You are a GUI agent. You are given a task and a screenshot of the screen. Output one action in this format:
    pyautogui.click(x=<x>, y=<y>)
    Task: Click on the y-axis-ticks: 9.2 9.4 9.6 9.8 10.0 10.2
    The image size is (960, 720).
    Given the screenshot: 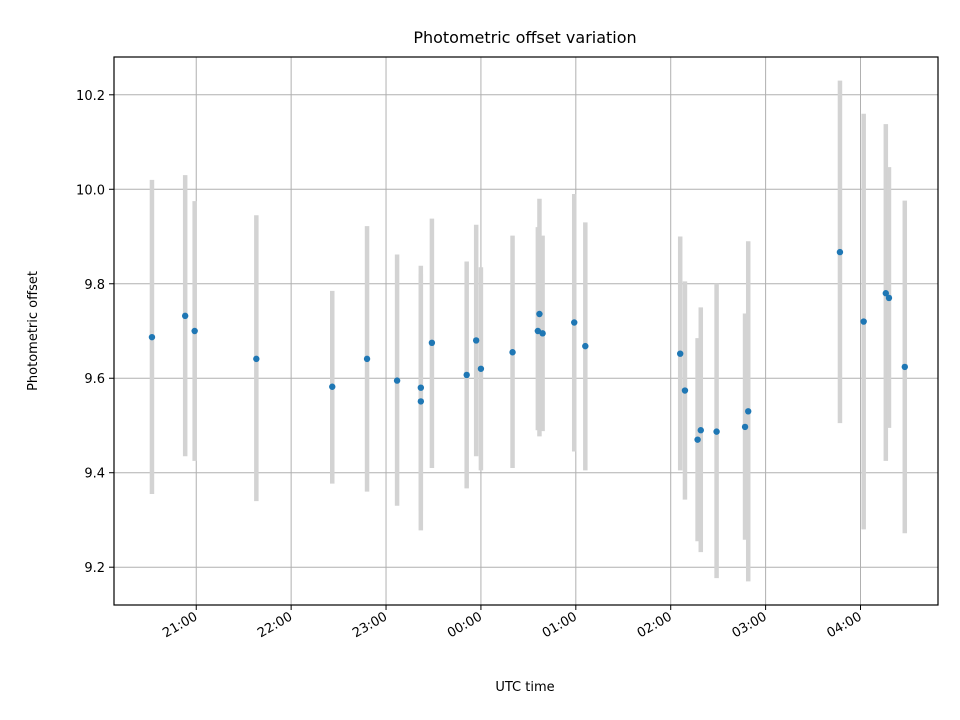 What is the action you would take?
    pyautogui.click(x=95, y=332)
    